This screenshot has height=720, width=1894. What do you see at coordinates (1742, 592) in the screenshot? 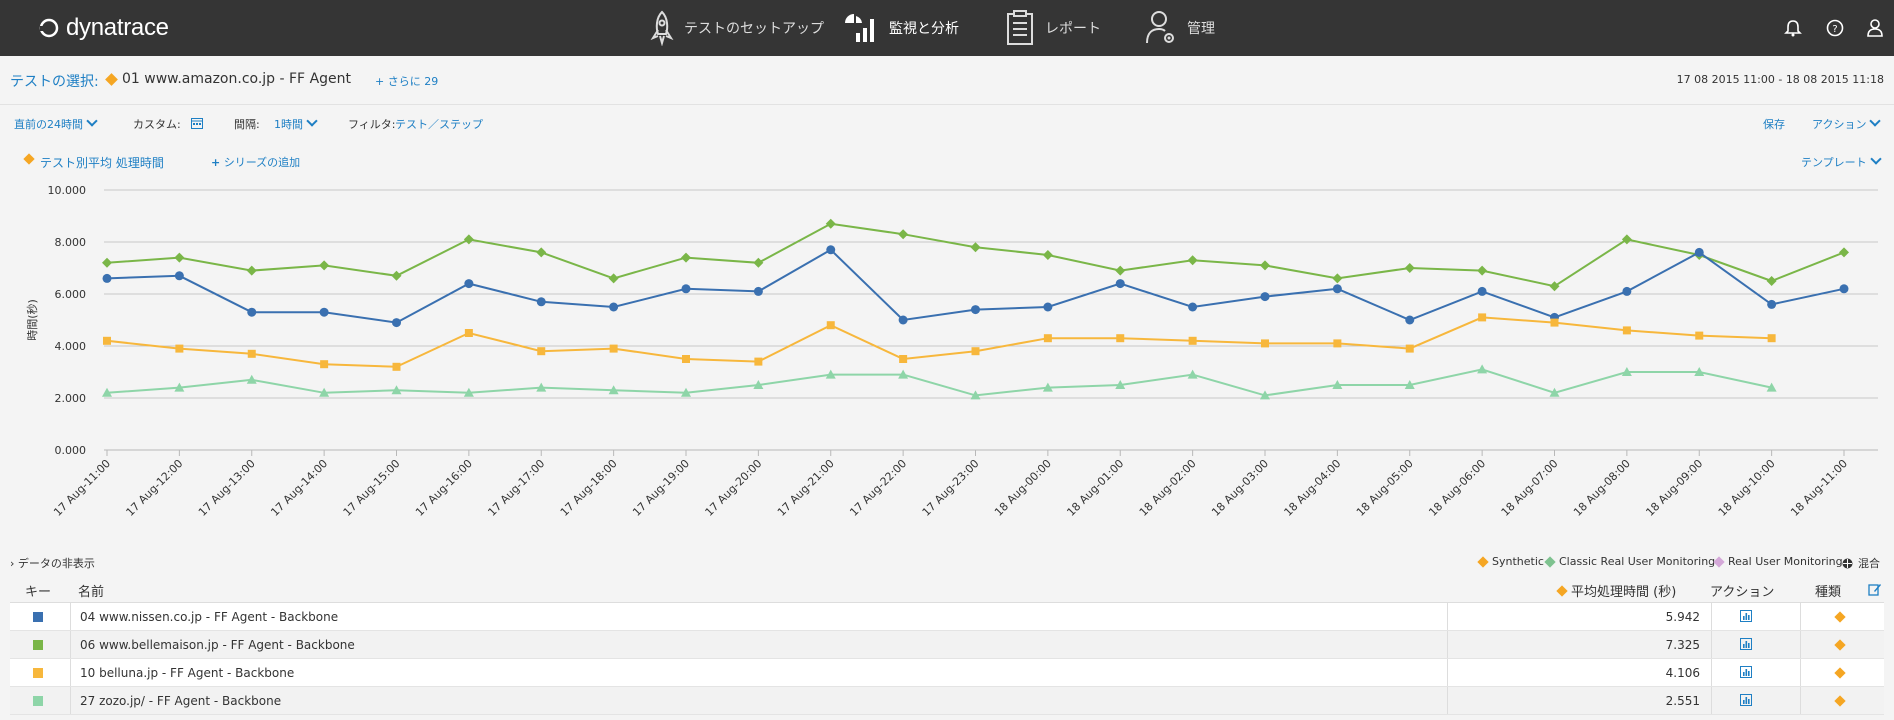
I see `col-action: アクション` at bounding box center [1742, 592].